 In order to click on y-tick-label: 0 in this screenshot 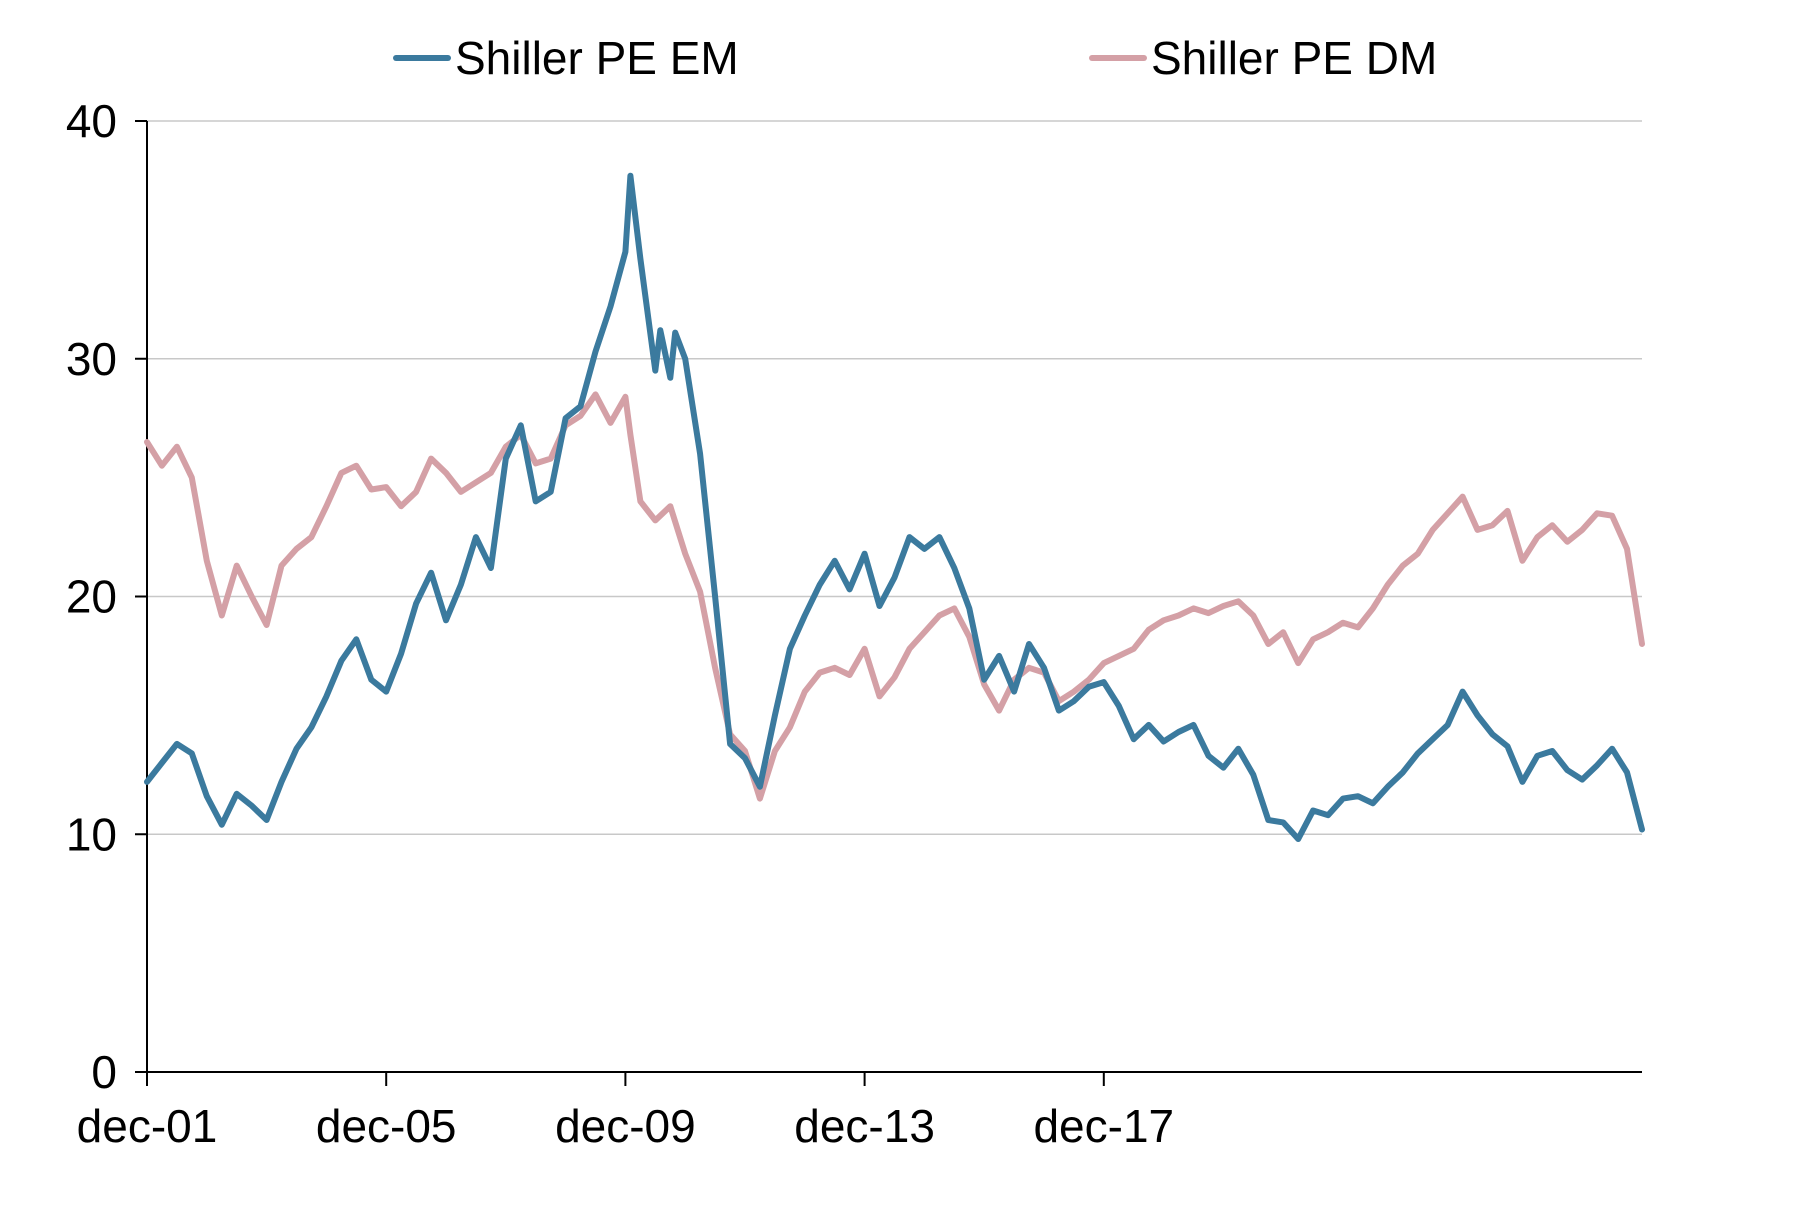, I will do `click(104, 1072)`.